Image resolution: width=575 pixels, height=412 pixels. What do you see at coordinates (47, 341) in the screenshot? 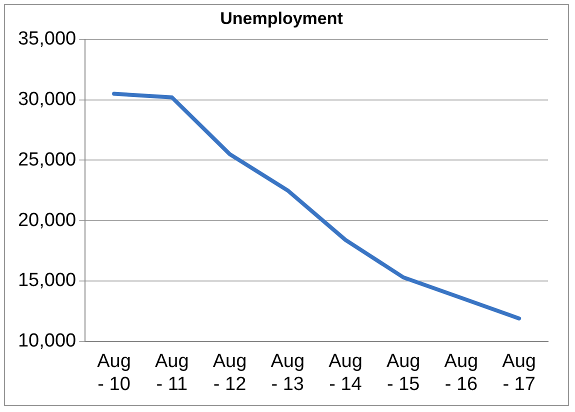
I see `y-tick-label: 10,000` at bounding box center [47, 341].